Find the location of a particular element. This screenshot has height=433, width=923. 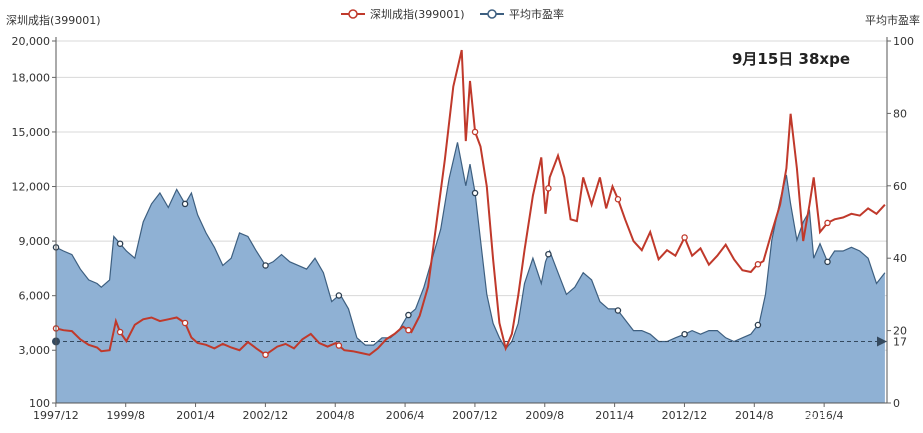

right-tick-label-1: 20 is located at coordinates (900, 331).